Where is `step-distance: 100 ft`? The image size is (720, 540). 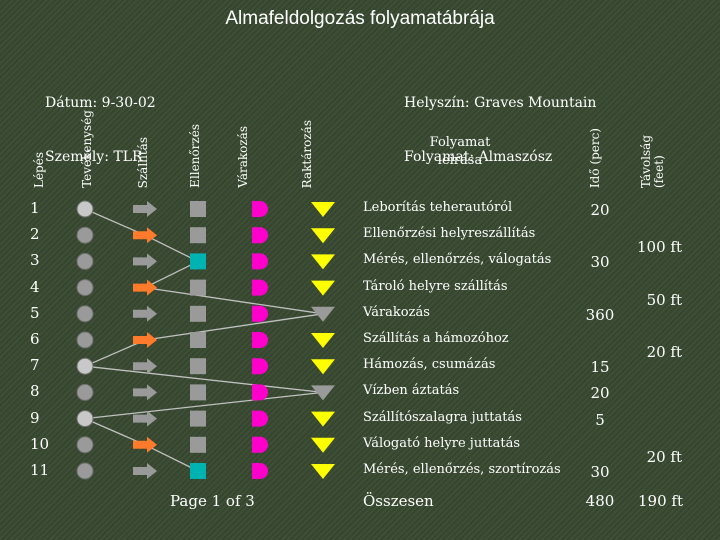 step-distance: 100 ft is located at coordinates (659, 247).